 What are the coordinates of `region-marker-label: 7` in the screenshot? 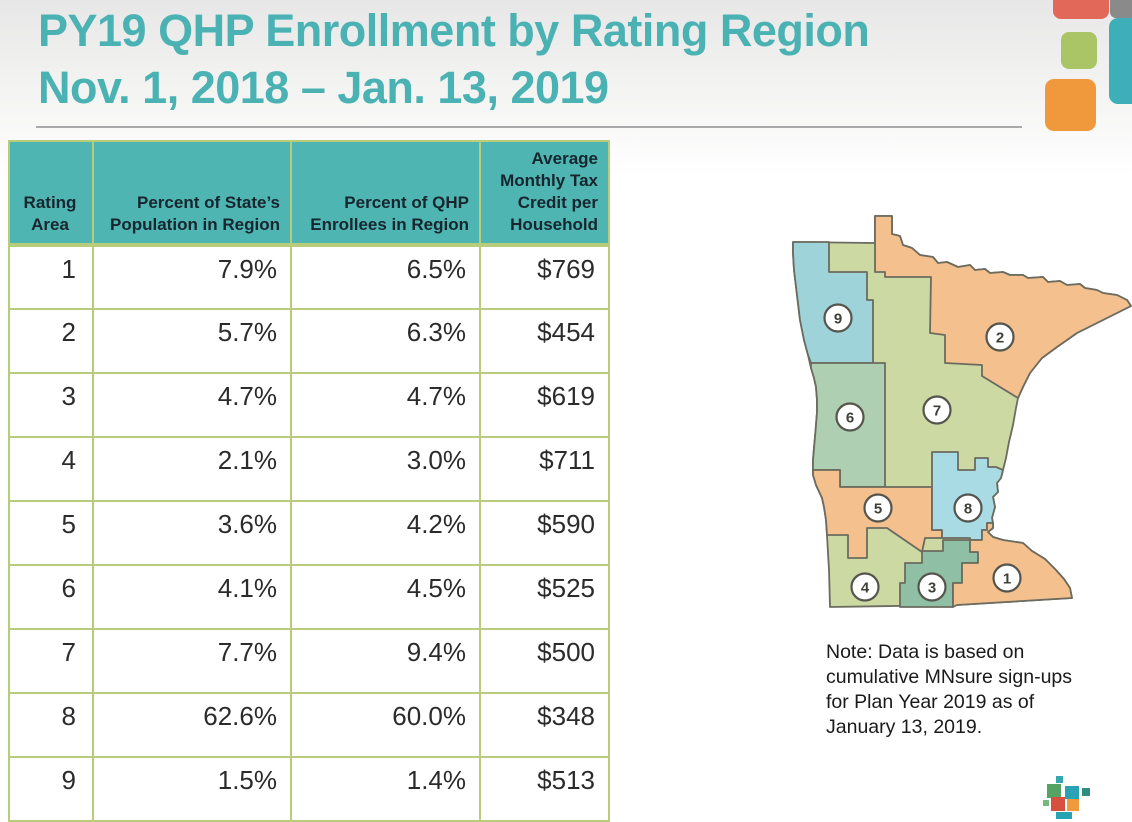 It's located at (937, 411).